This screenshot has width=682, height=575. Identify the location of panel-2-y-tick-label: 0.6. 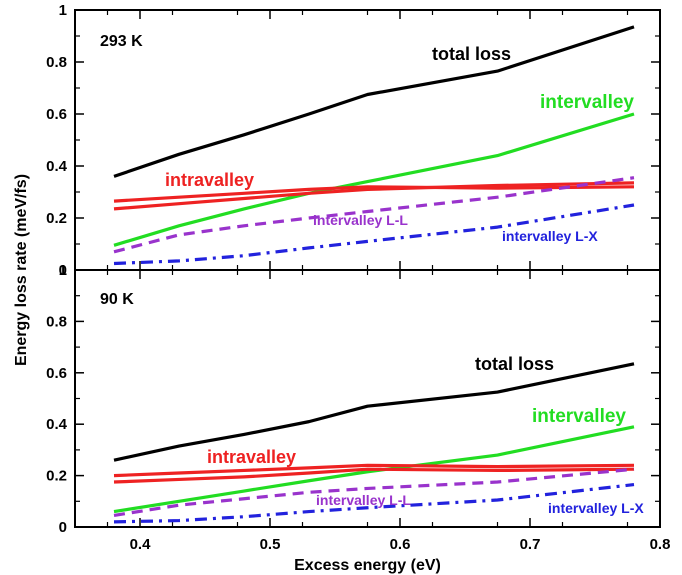
(56, 373).